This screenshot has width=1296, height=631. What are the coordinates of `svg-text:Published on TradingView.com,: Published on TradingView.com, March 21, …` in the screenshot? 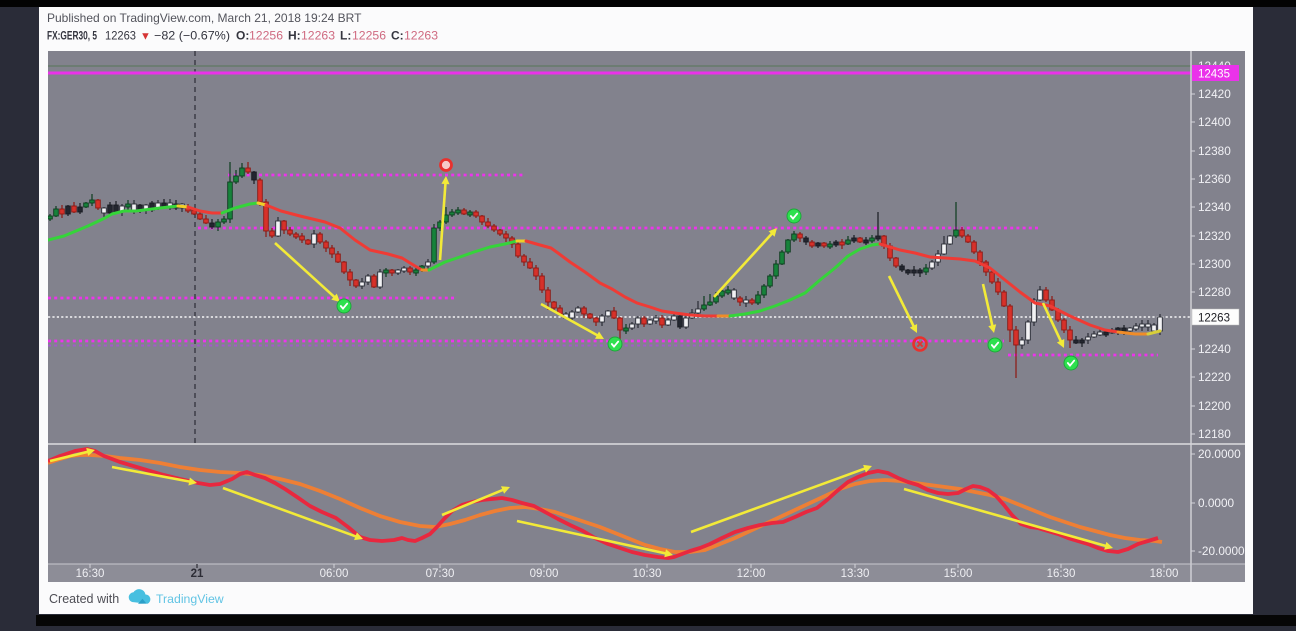 It's located at (204, 18).